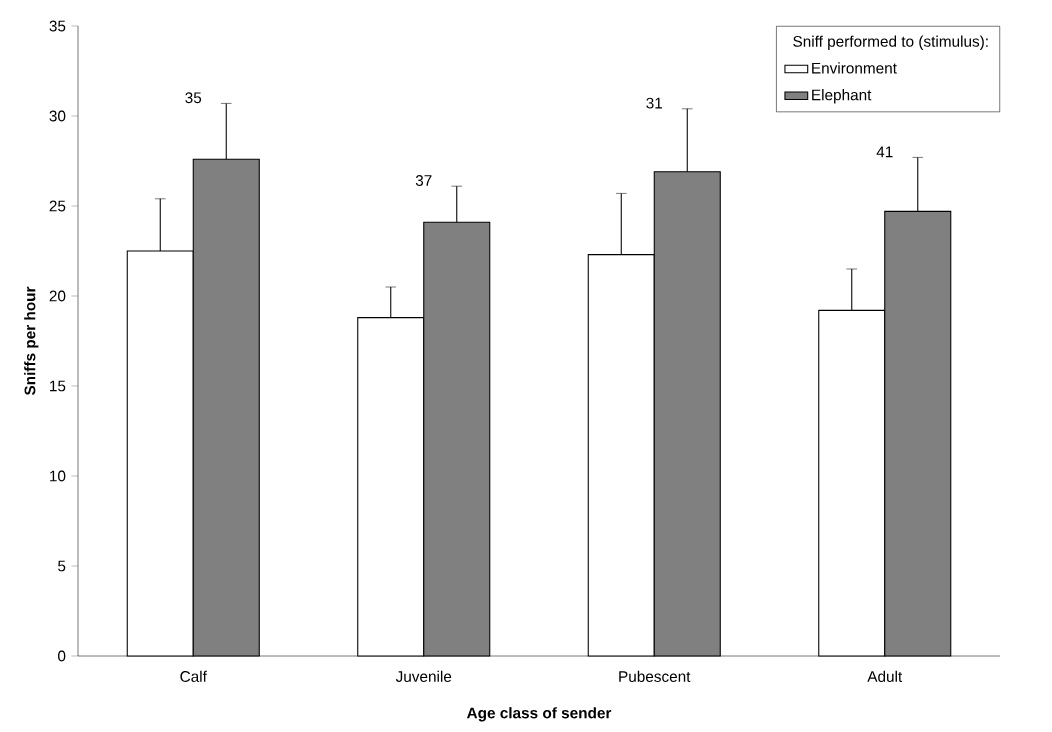 The width and height of the screenshot is (1052, 732). Describe the element at coordinates (423, 180) in the screenshot. I see `annotation: 37` at that location.